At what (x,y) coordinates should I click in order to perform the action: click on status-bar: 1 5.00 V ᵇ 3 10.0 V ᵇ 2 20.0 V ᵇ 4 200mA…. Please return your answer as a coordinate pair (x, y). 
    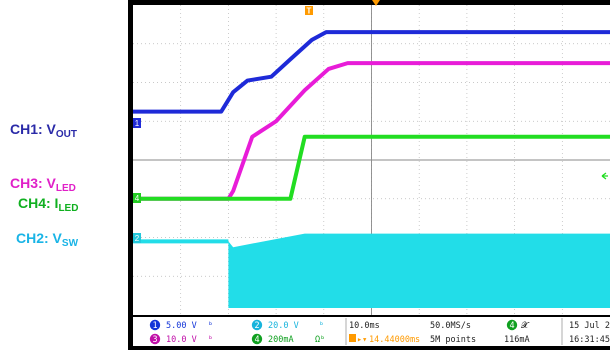
    Looking at the image, I should click on (371, 331).